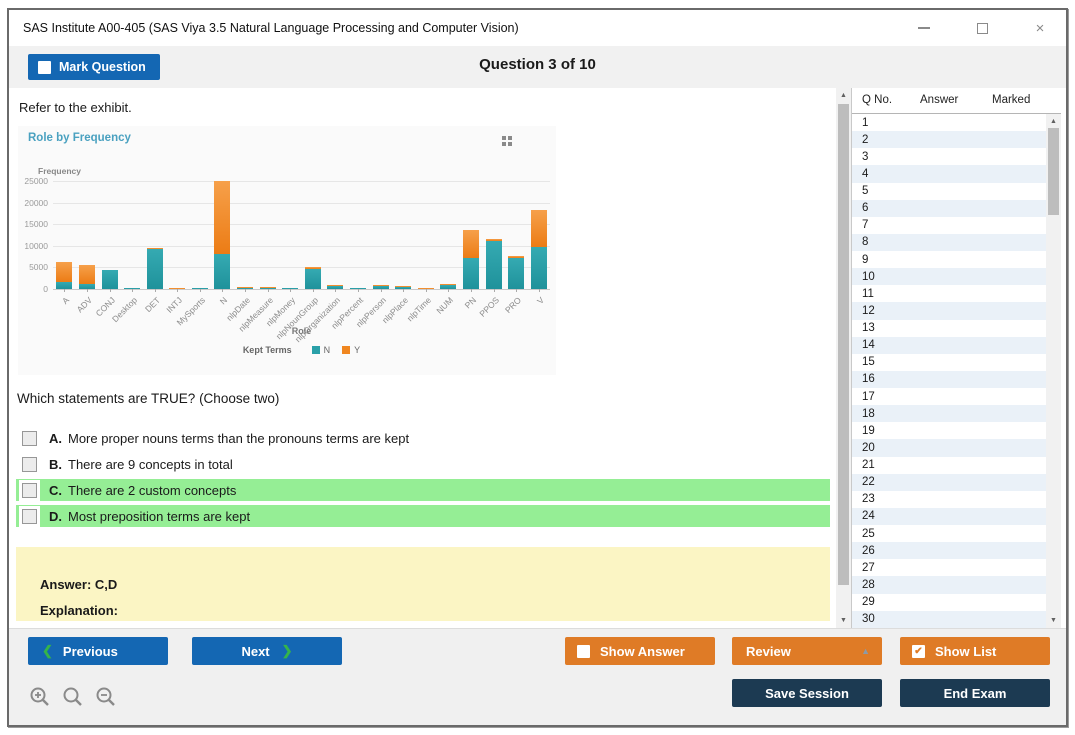  Describe the element at coordinates (64, 275) in the screenshot. I see `bar-A` at that location.